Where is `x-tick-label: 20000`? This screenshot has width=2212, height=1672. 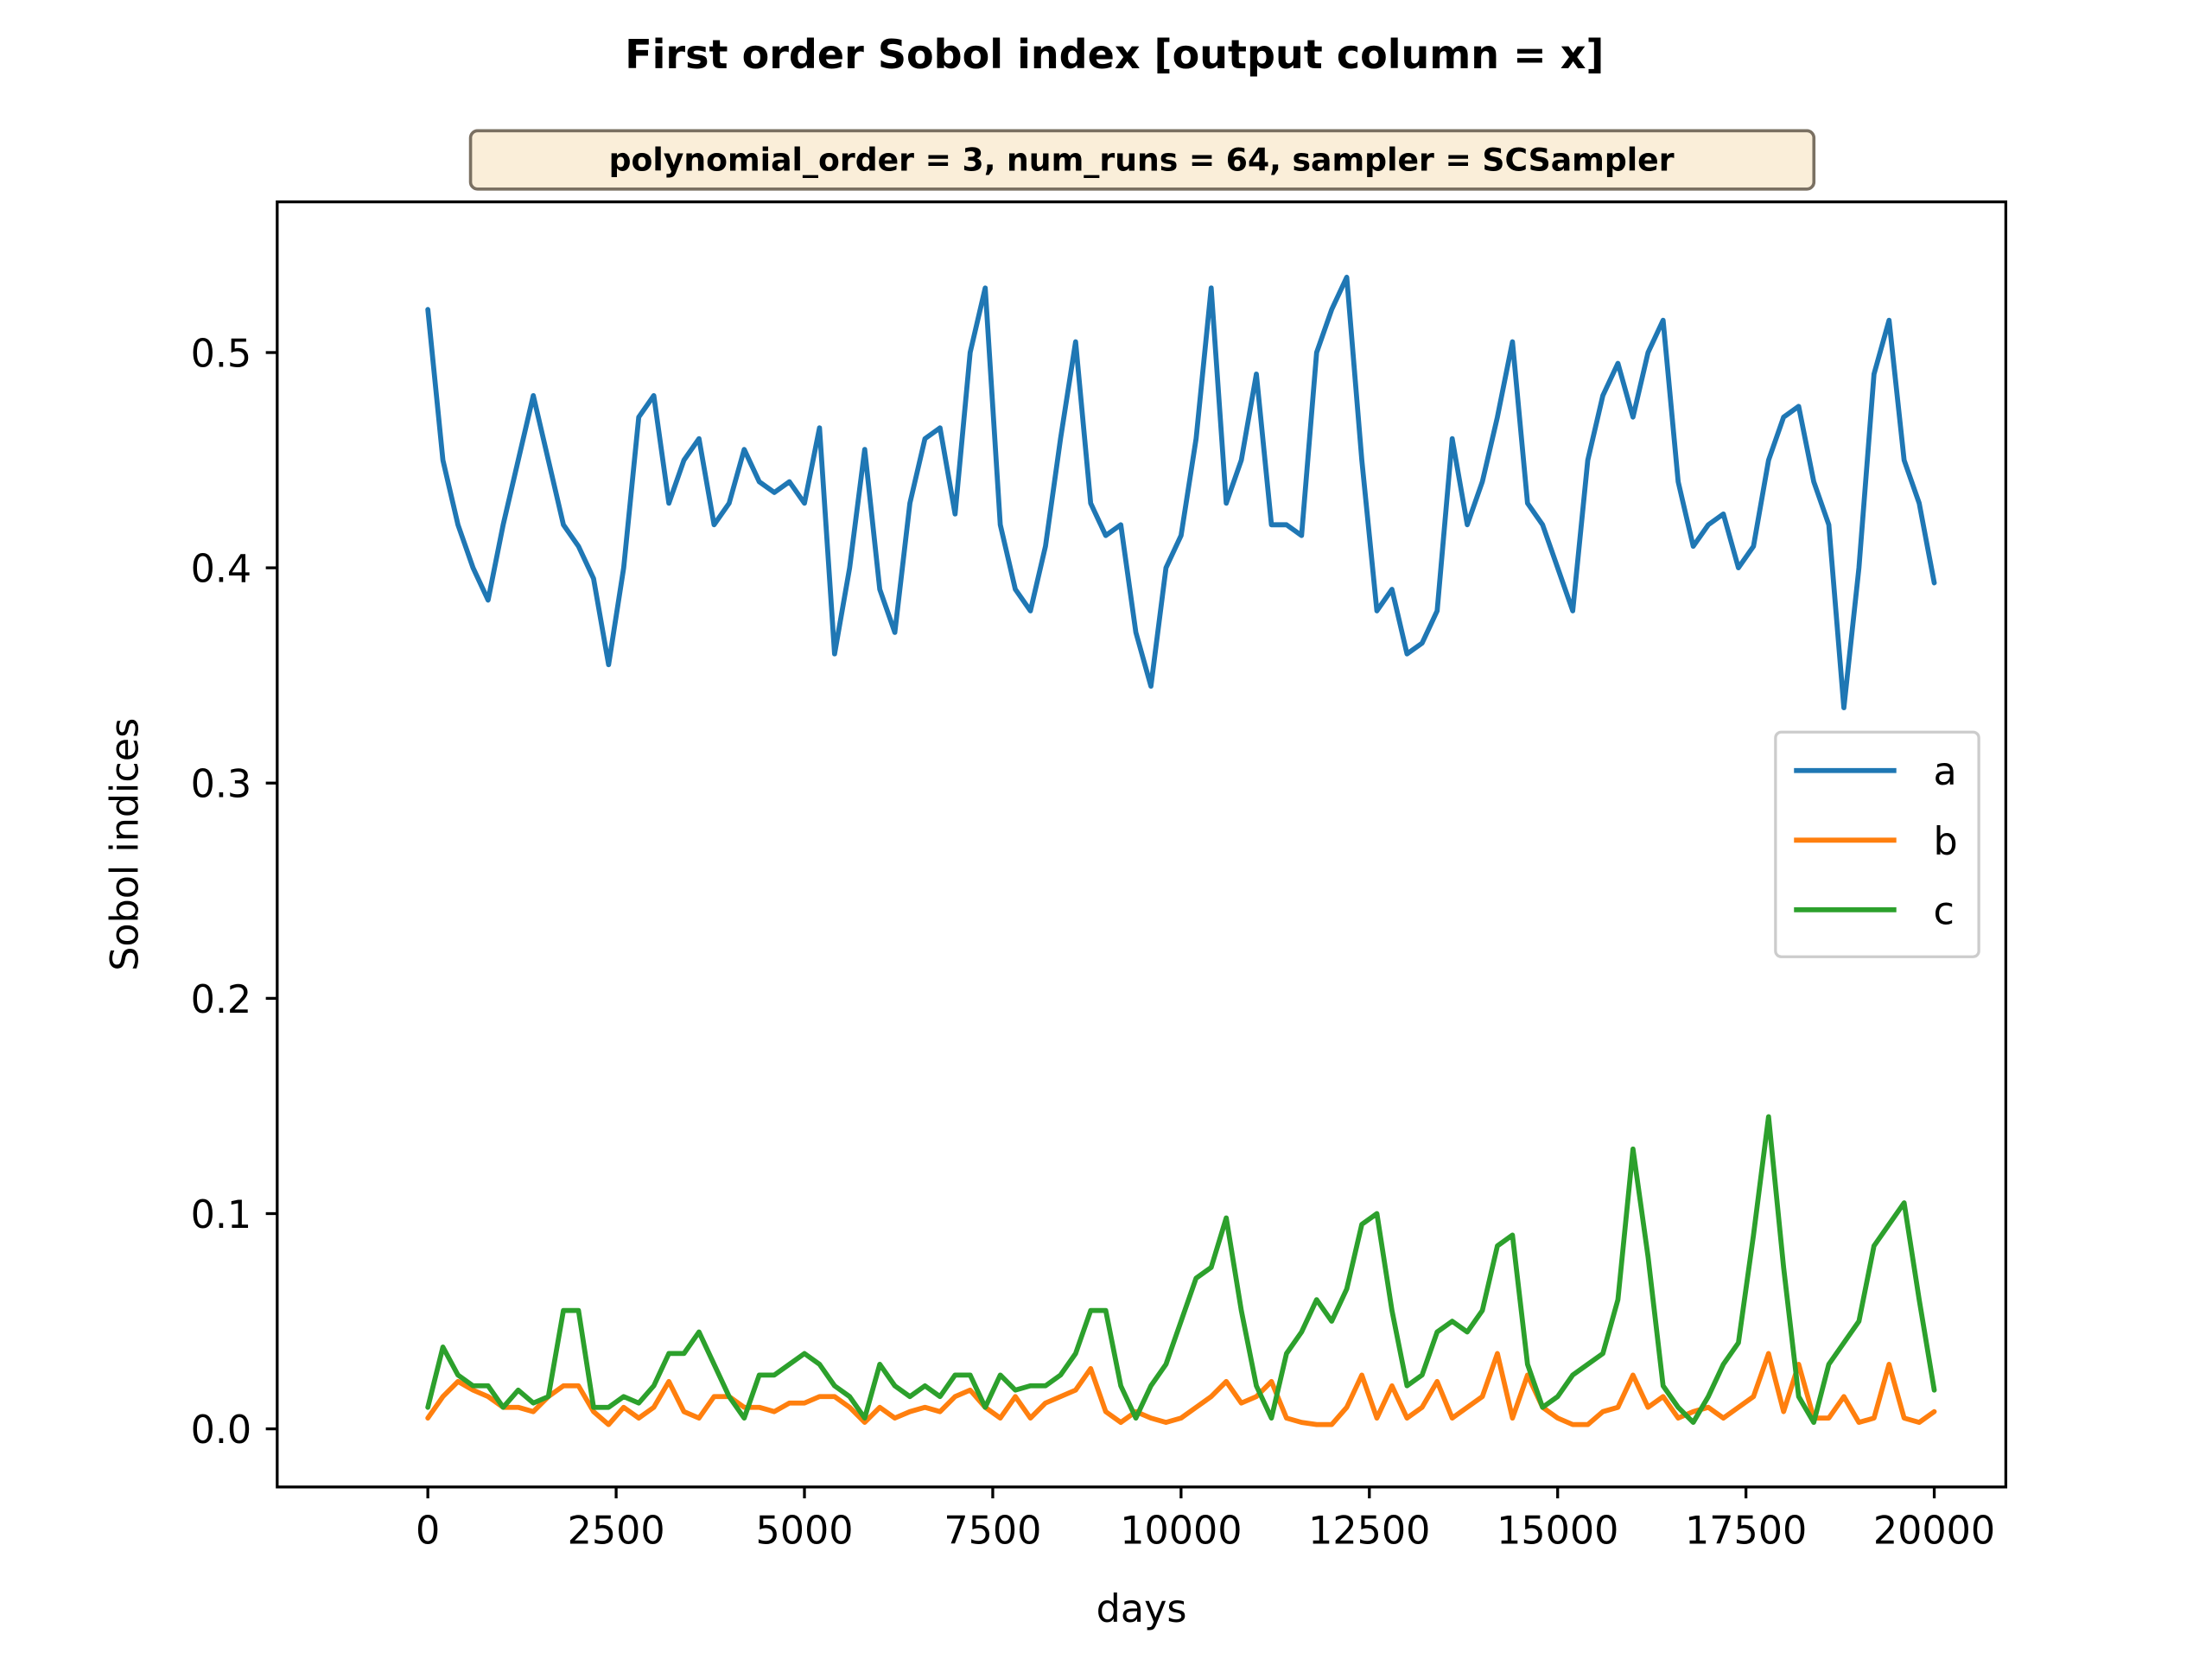 x-tick-label: 20000 is located at coordinates (1934, 1532).